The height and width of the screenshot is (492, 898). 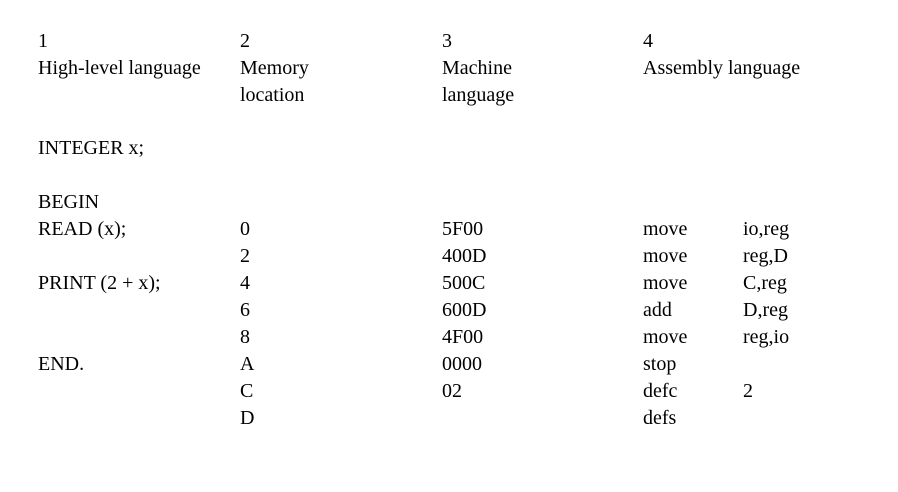 I want to click on column-3-title-line-2: language, so click(x=478, y=95).